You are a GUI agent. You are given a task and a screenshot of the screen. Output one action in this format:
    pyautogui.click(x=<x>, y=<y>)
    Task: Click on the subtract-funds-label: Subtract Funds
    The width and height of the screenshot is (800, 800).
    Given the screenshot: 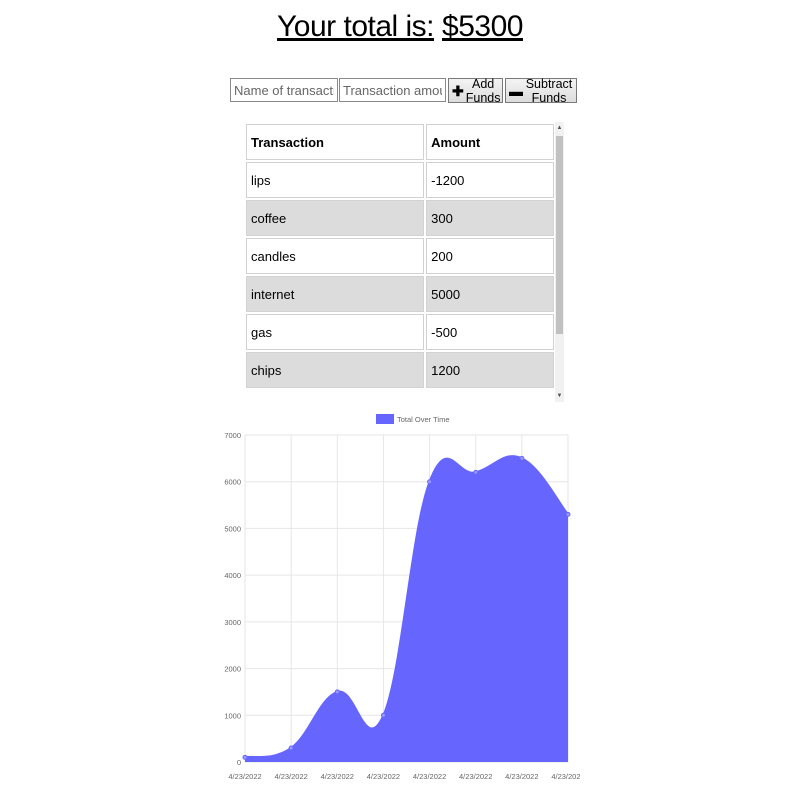 What is the action you would take?
    pyautogui.click(x=549, y=90)
    